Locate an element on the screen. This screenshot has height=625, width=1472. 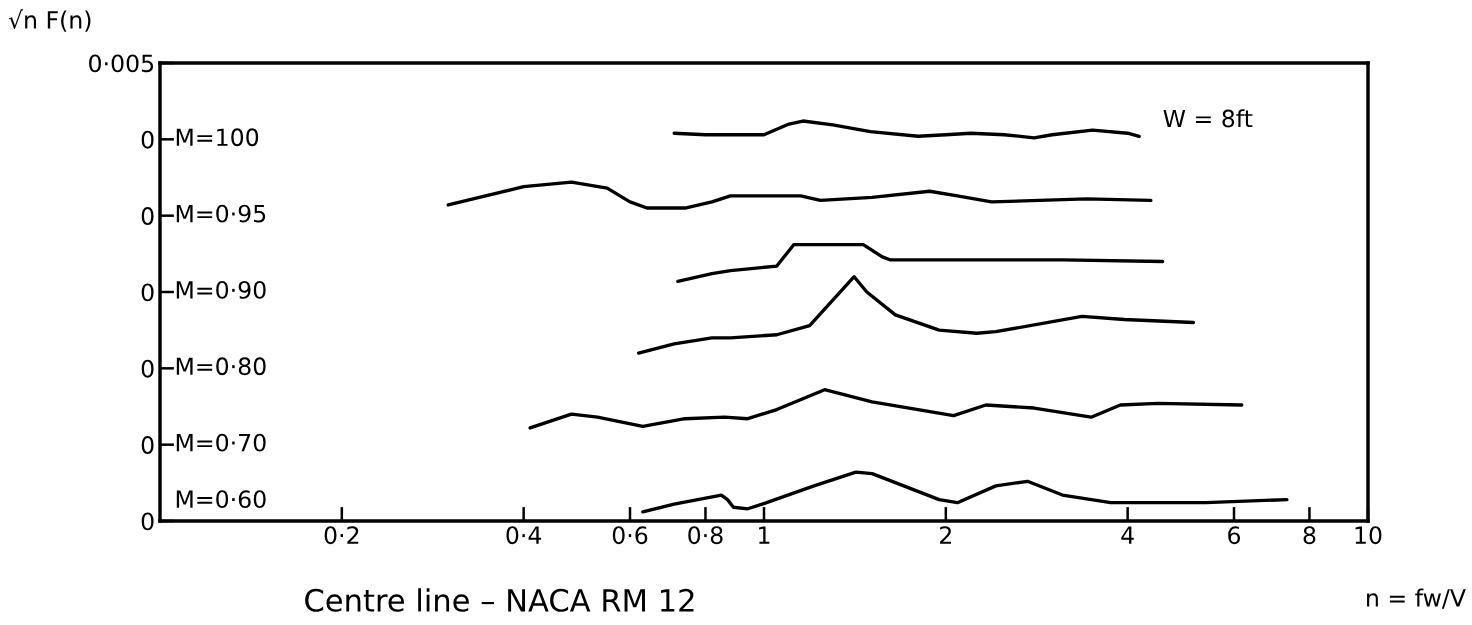
x-tick-label: 6 is located at coordinates (1234, 535).